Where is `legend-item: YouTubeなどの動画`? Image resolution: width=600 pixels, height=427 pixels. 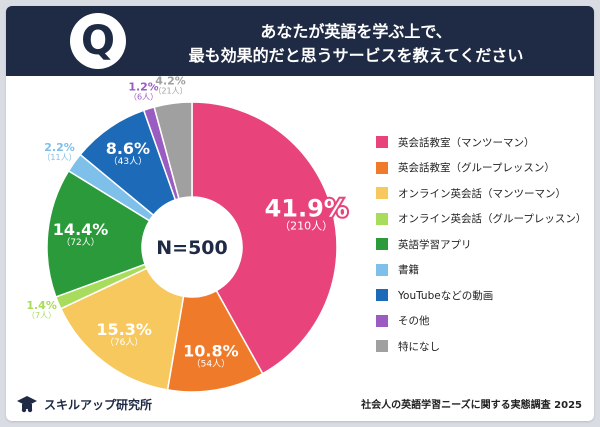 legend-item: YouTubeなどの動画 is located at coordinates (481, 295).